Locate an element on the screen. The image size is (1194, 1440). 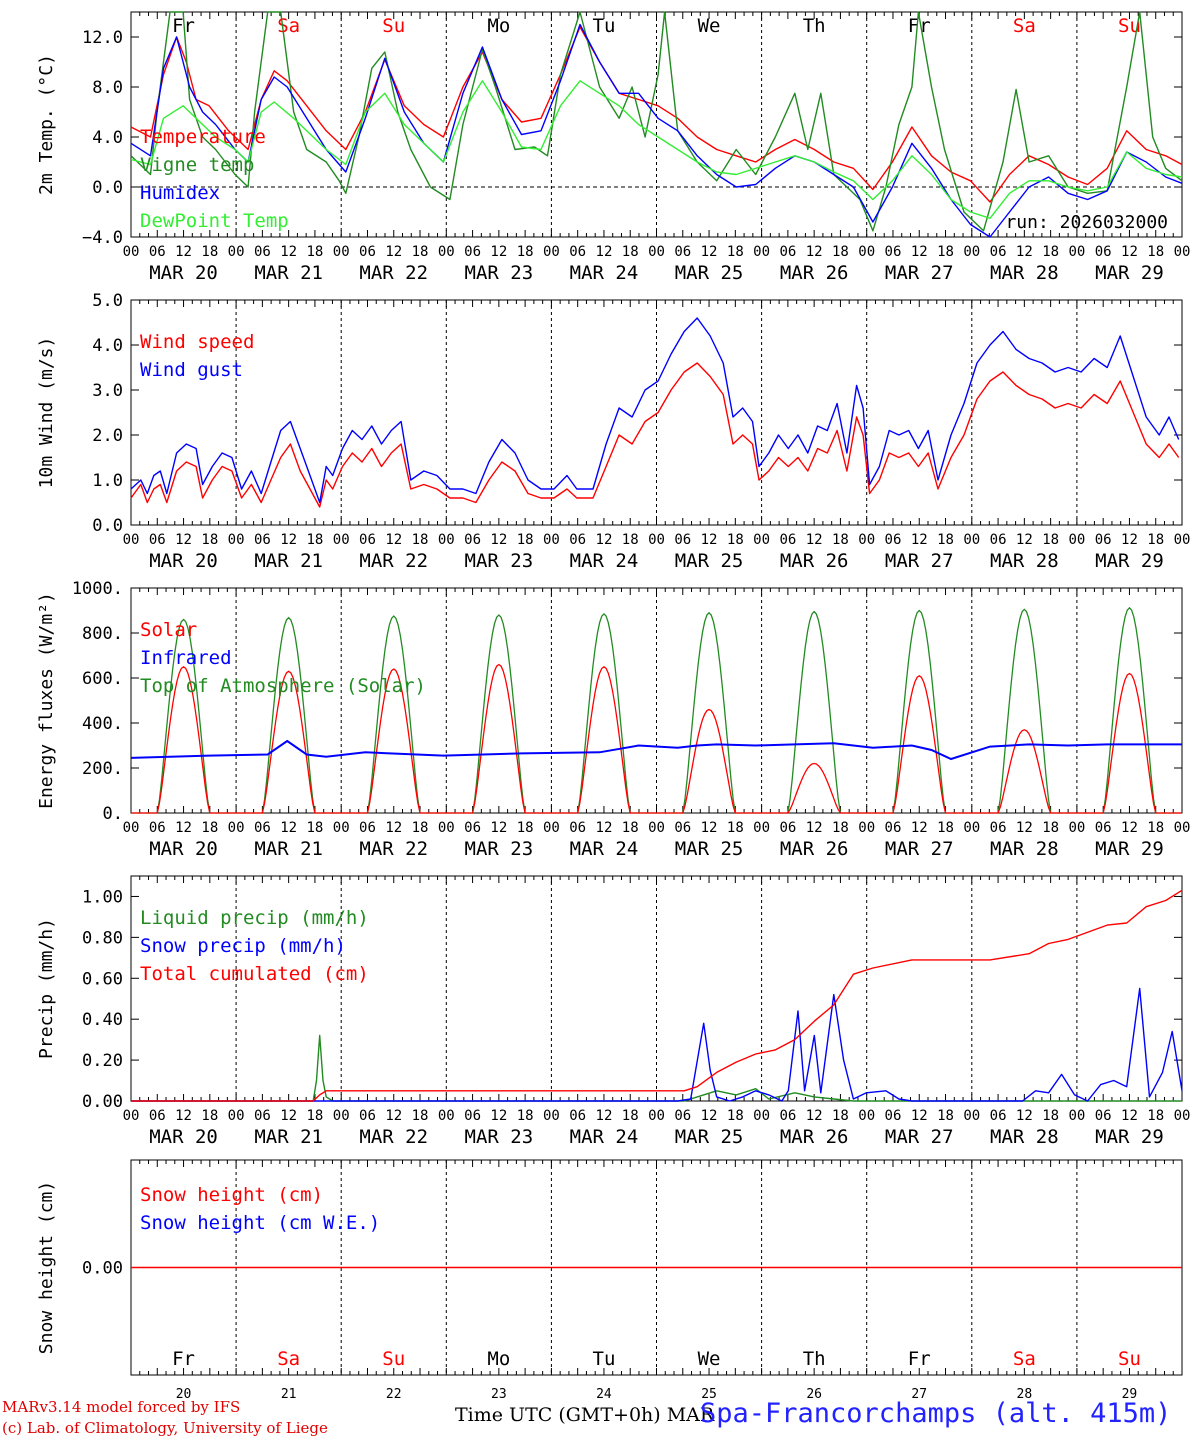
y-tick-label: 1.0 is located at coordinates (107, 481).